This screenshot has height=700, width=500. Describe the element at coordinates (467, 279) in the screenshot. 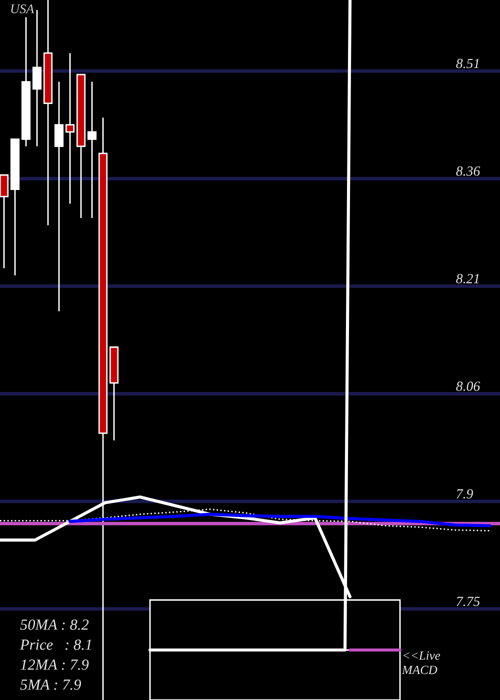

I see `y-tick-label: 8.21` at that location.